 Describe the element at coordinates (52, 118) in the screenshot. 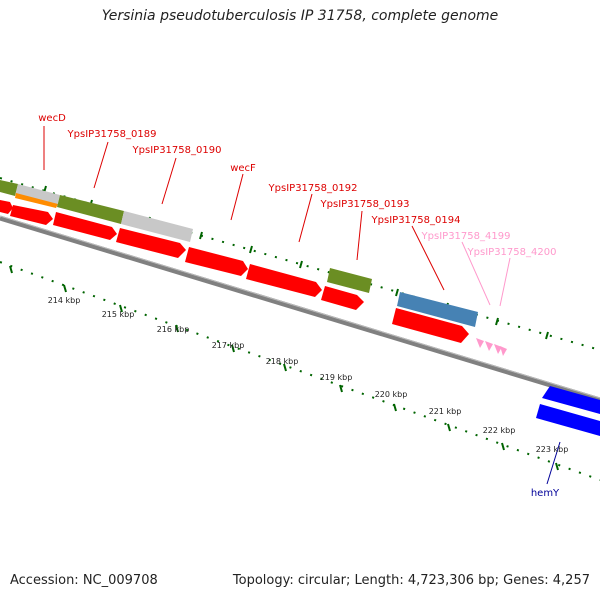

I see `gene-label: wecD` at that location.